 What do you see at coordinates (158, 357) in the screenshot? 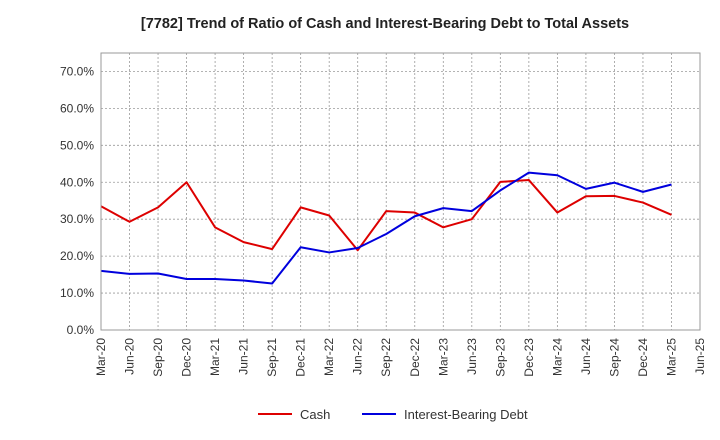
I see `x-tick-label: Sep-20` at bounding box center [158, 357].